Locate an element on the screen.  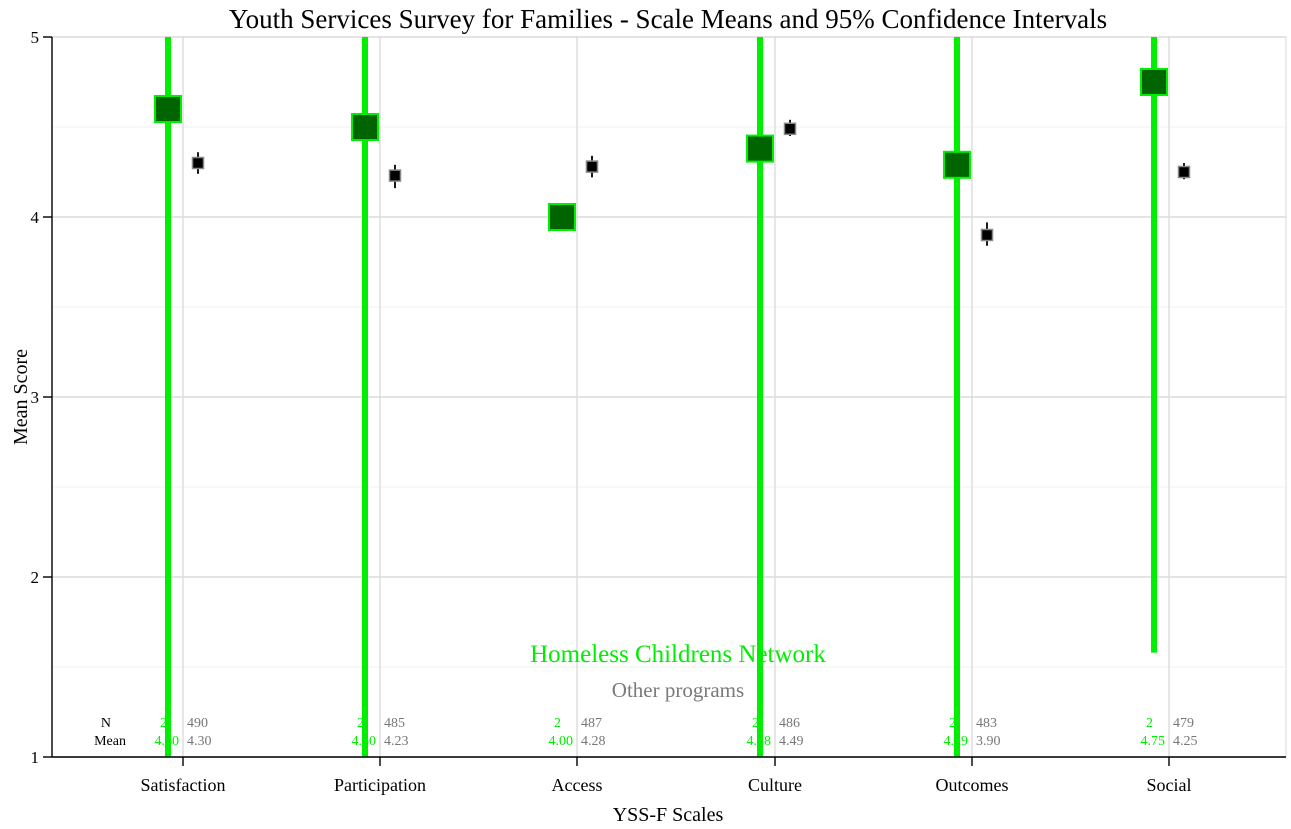
x-tick-label: Satisfaction is located at coordinates (183, 785).